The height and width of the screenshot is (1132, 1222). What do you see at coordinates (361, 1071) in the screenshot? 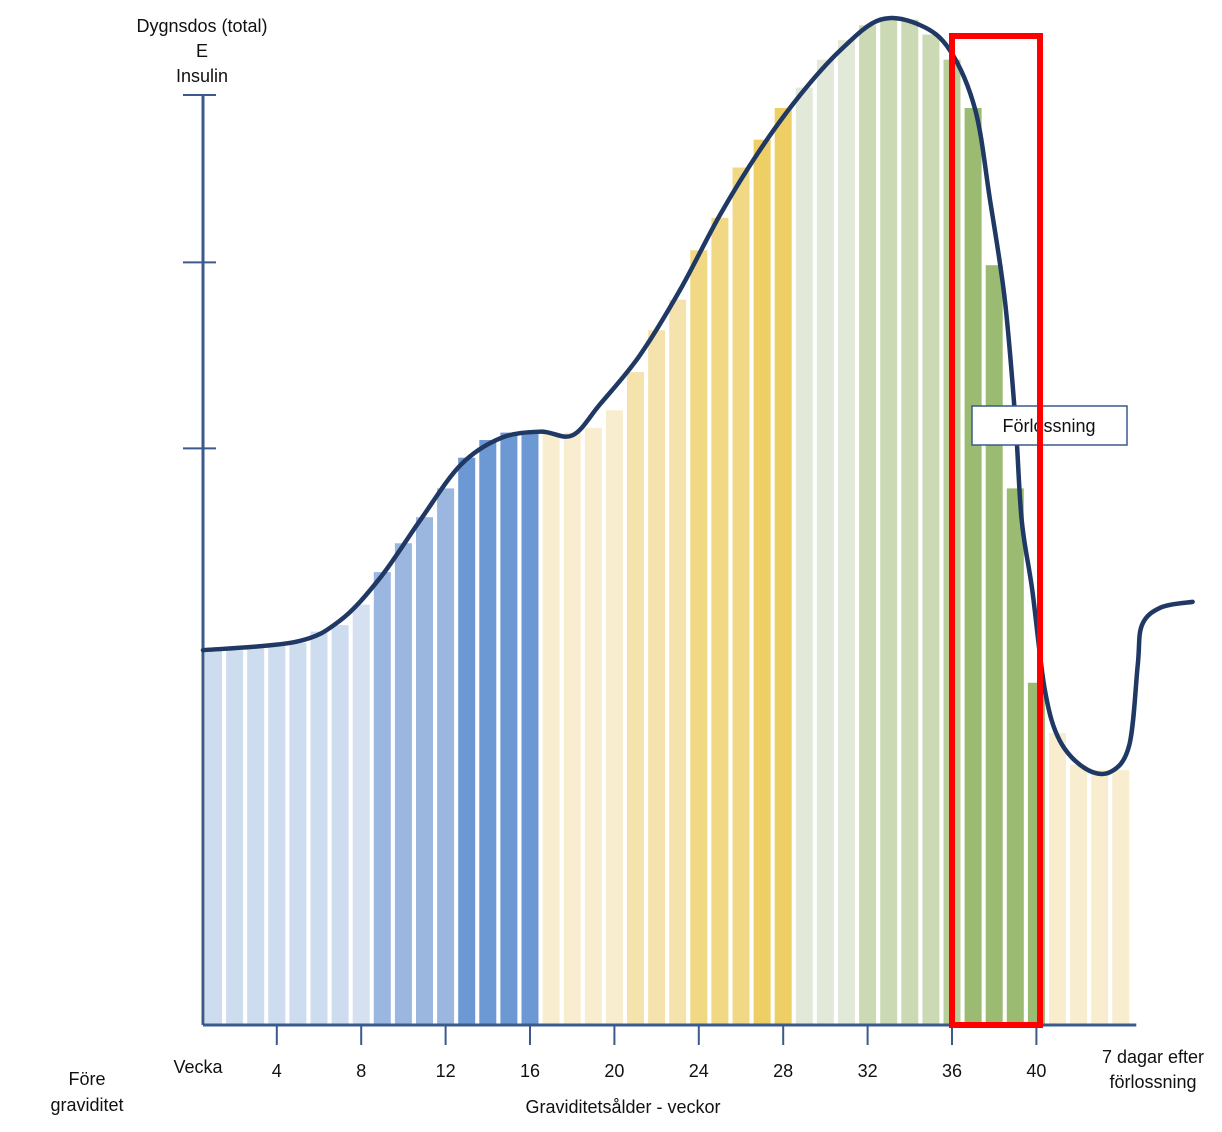
I see `x-tick-label: 8` at bounding box center [361, 1071].